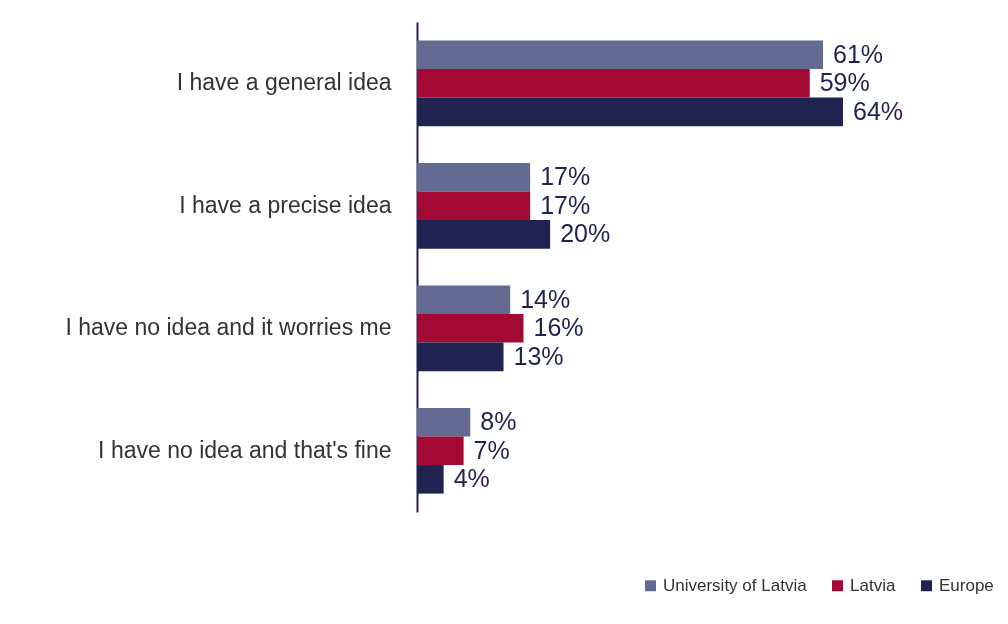 The width and height of the screenshot is (1008, 624). I want to click on data-label: 4%, so click(471, 478).